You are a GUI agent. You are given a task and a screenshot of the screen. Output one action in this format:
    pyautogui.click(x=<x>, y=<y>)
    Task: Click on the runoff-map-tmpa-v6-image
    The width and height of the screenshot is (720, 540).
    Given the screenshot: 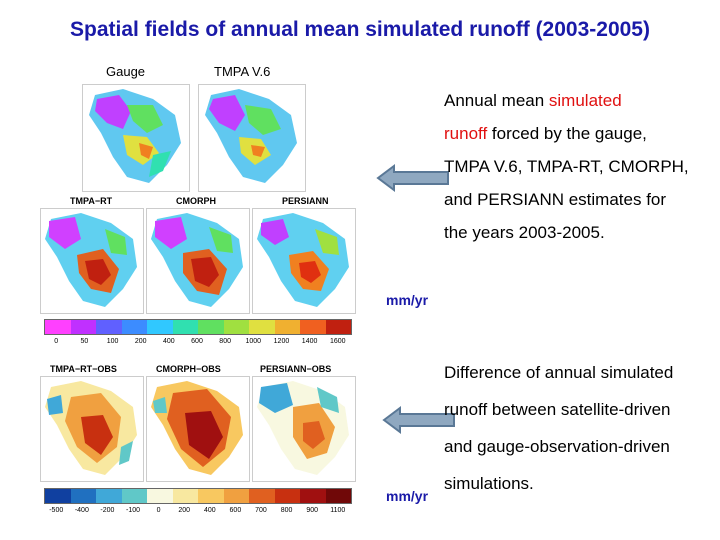 What is the action you would take?
    pyautogui.click(x=251, y=136)
    